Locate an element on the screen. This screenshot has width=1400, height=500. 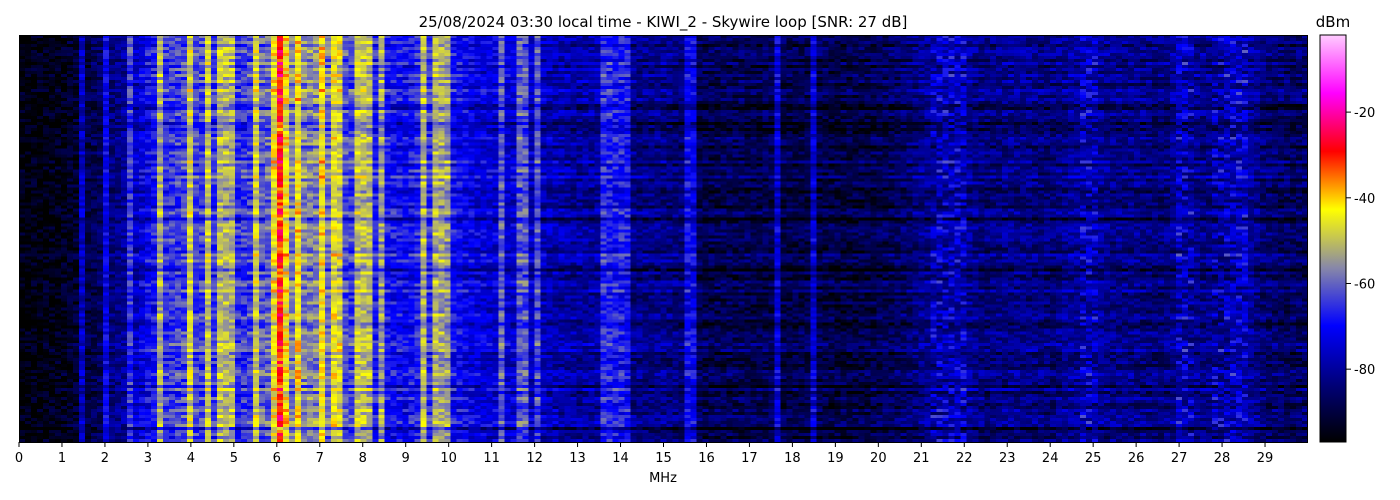
x-tick-label: 13 is located at coordinates (577, 458).